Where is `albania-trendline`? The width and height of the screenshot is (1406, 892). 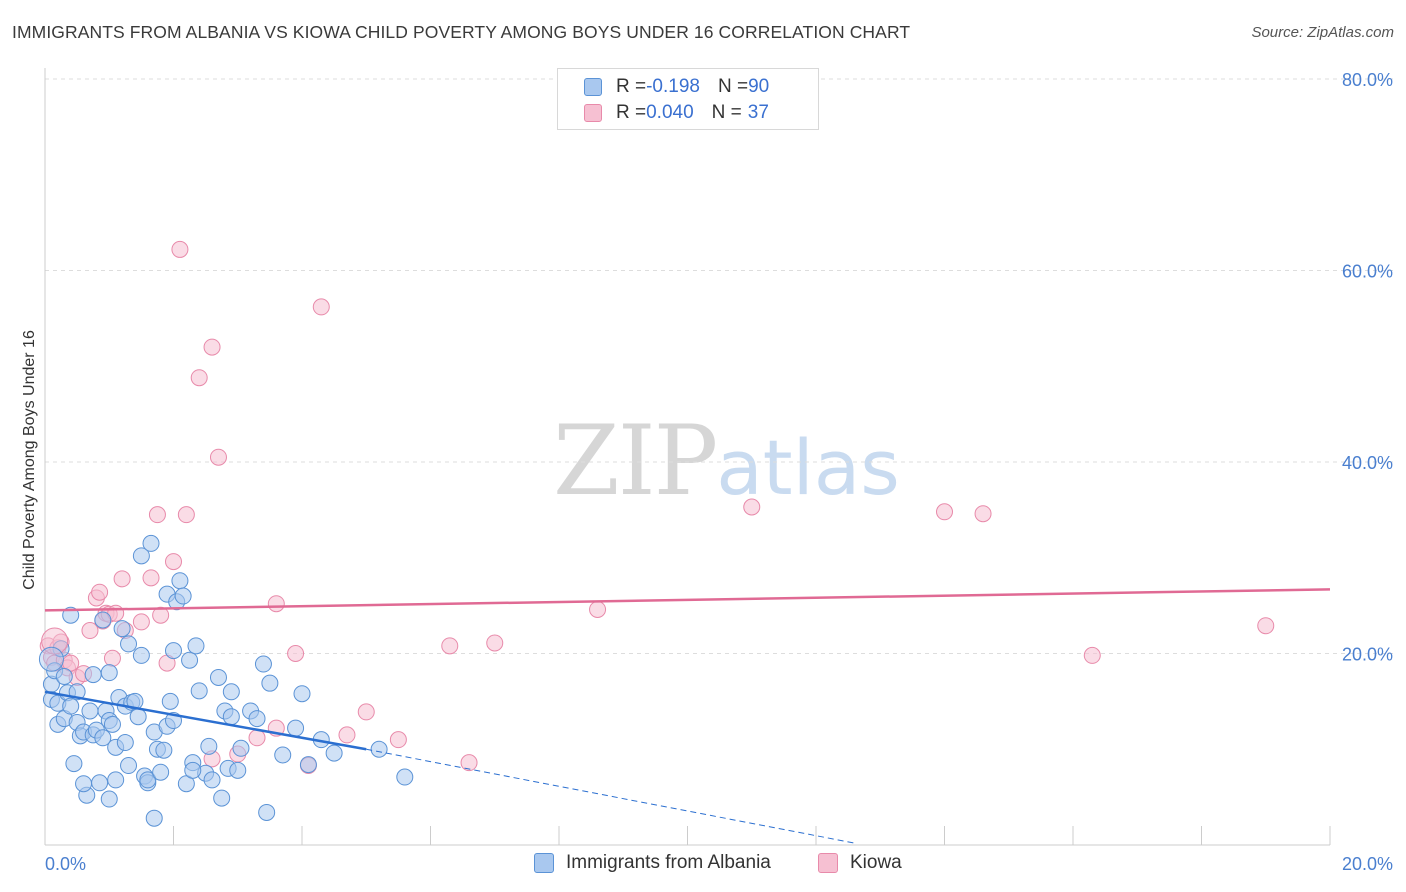 albania-trendline is located at coordinates (205, 720).